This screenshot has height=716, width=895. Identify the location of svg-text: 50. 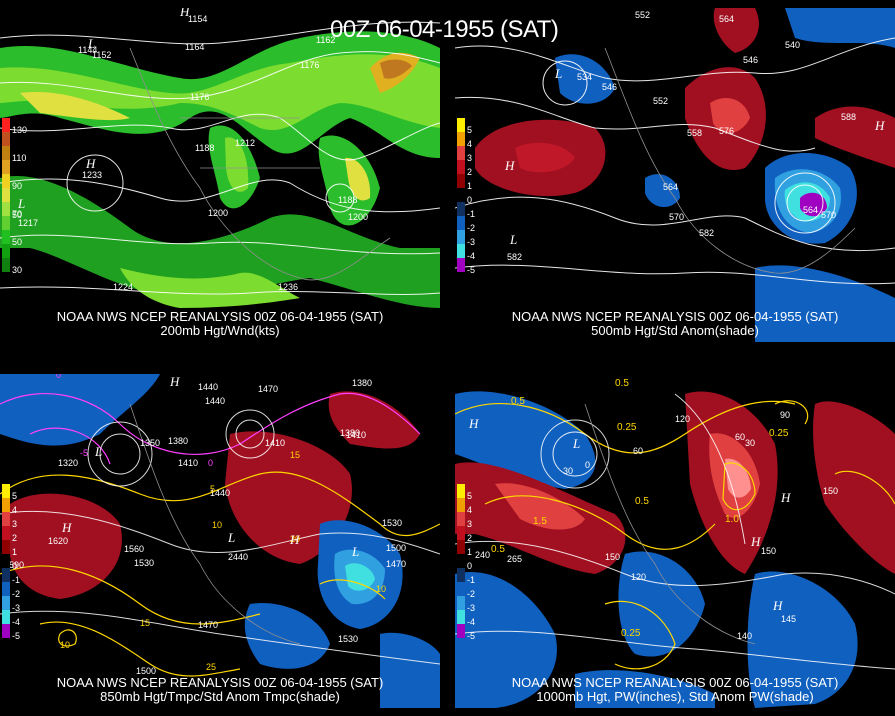
(17, 215).